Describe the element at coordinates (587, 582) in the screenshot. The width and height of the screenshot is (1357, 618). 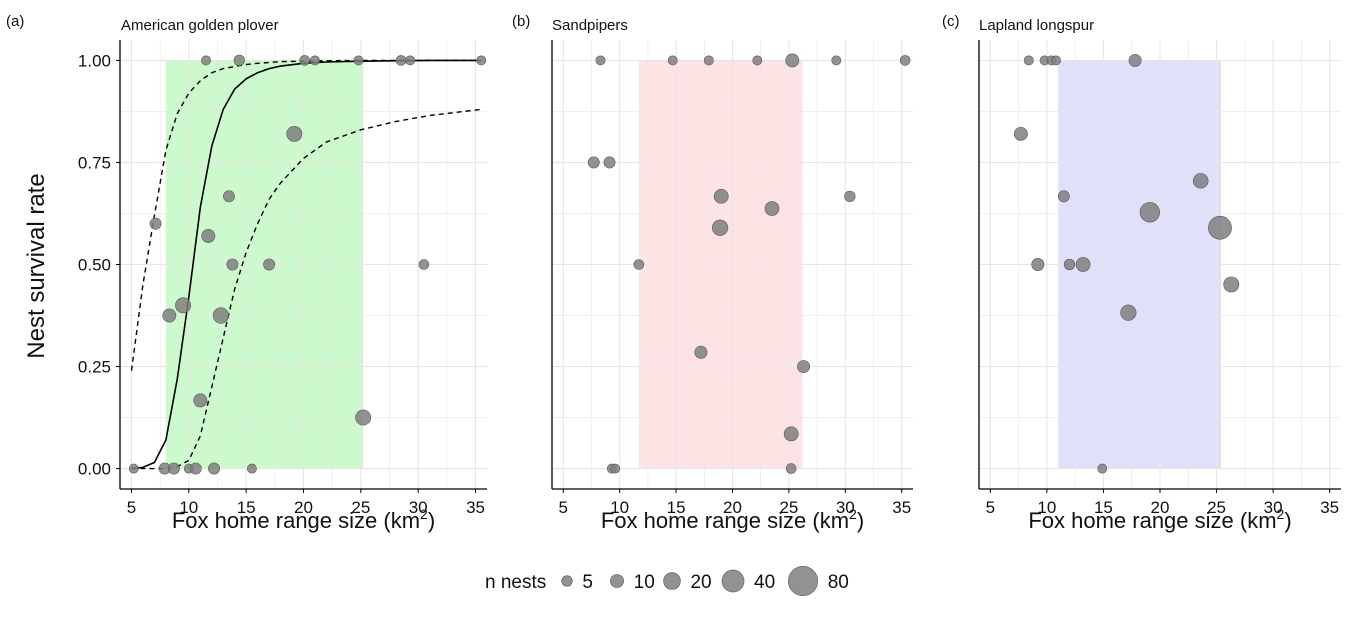
I see `legend-key-label: 5` at that location.